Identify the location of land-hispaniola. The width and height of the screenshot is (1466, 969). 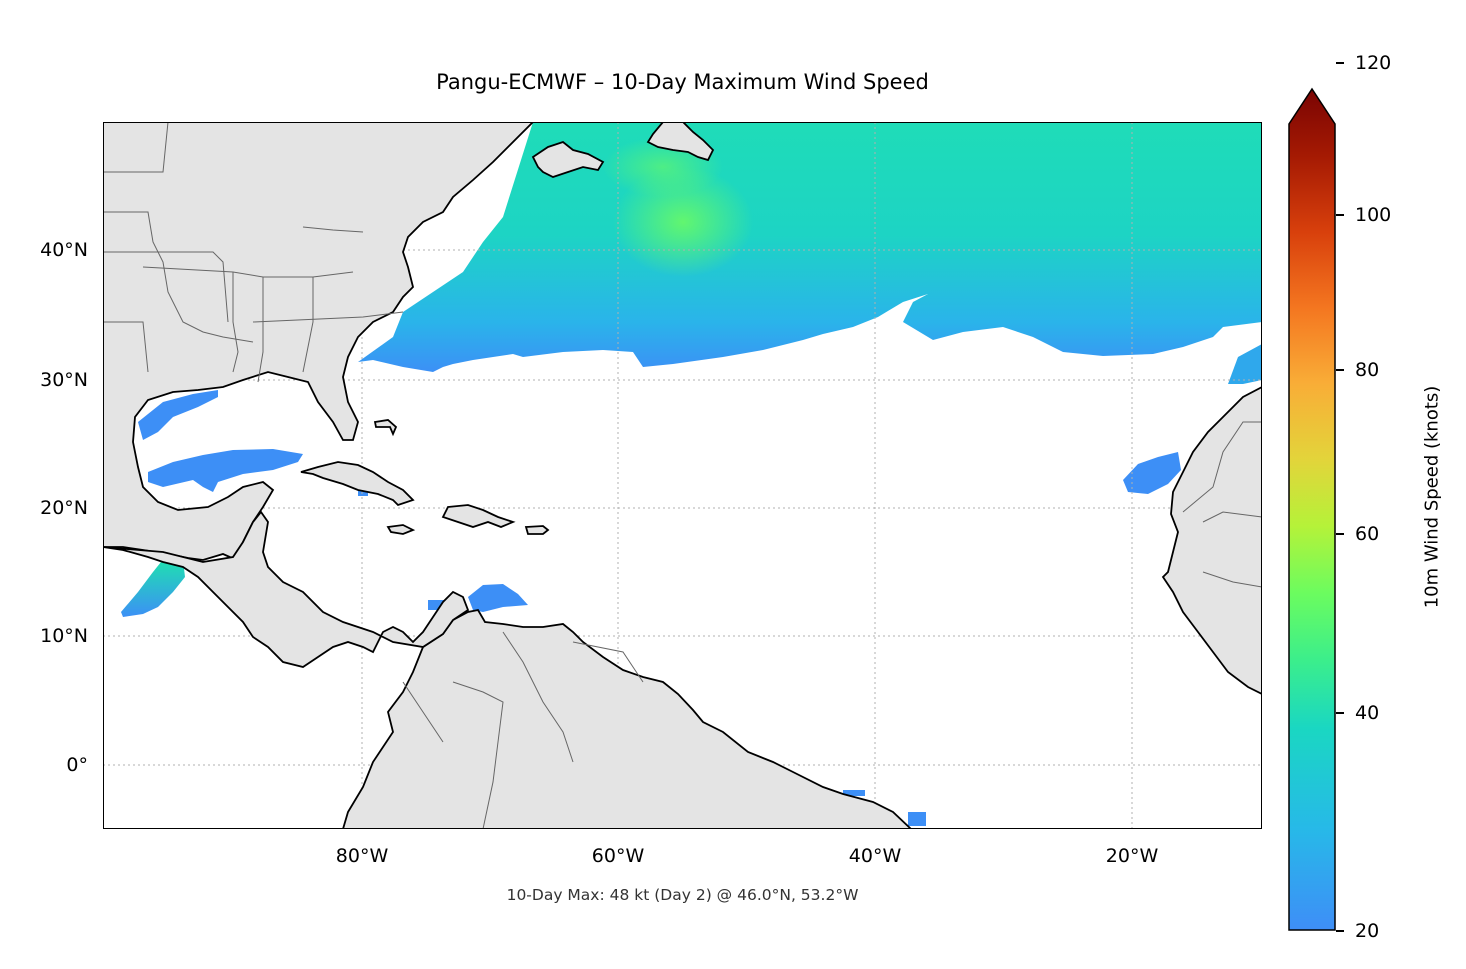
(478, 516).